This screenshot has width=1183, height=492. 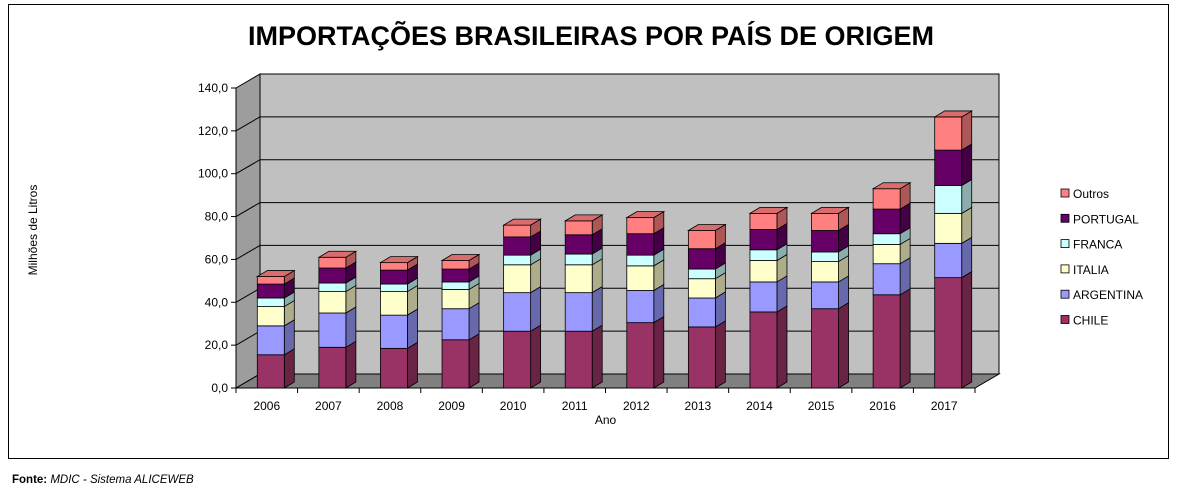 What do you see at coordinates (763, 221) in the screenshot?
I see `bar-outros-2014` at bounding box center [763, 221].